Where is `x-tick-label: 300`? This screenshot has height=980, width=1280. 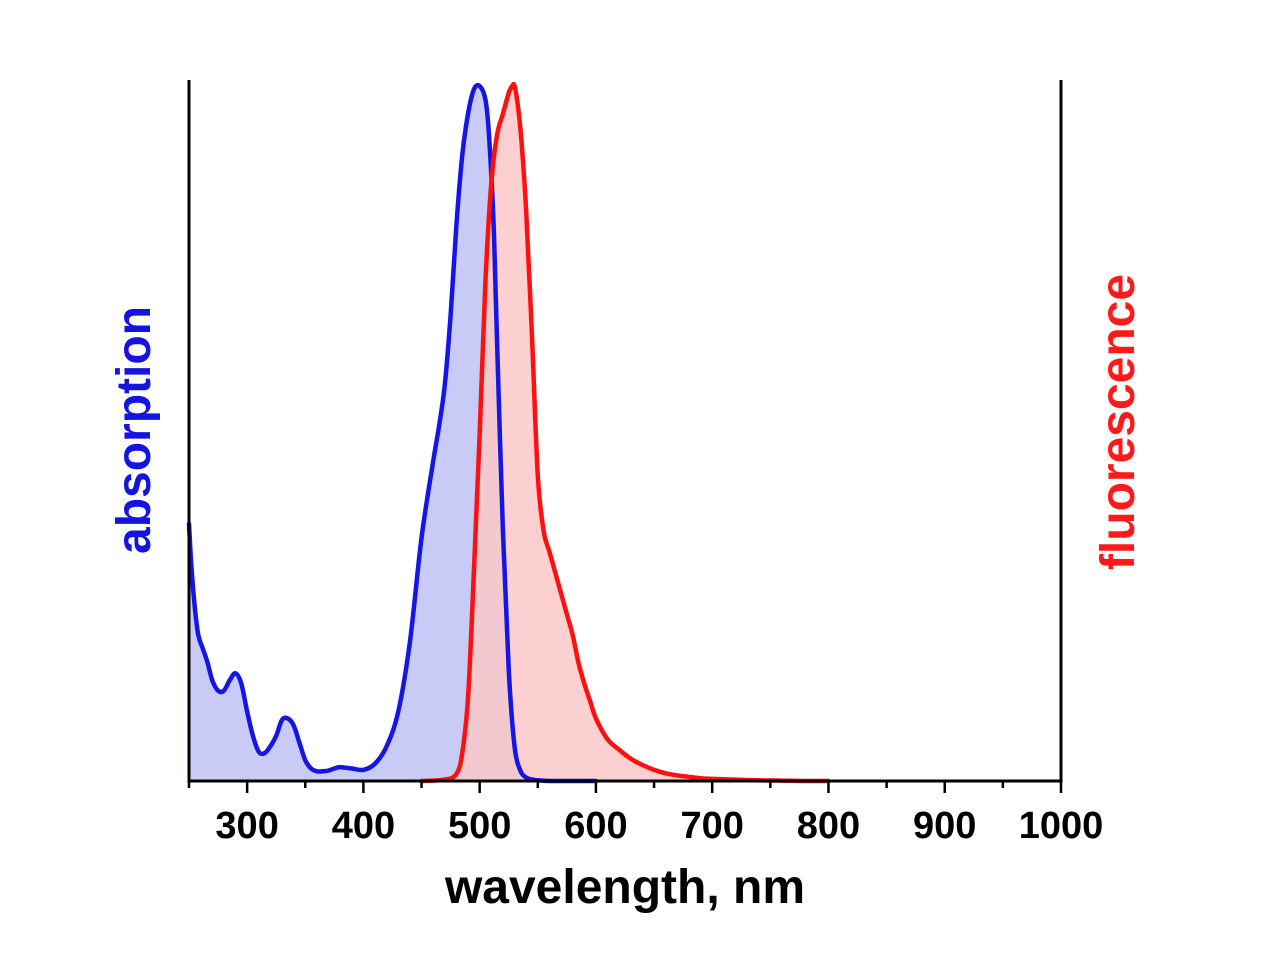
x-tick-label: 300 is located at coordinates (246, 826).